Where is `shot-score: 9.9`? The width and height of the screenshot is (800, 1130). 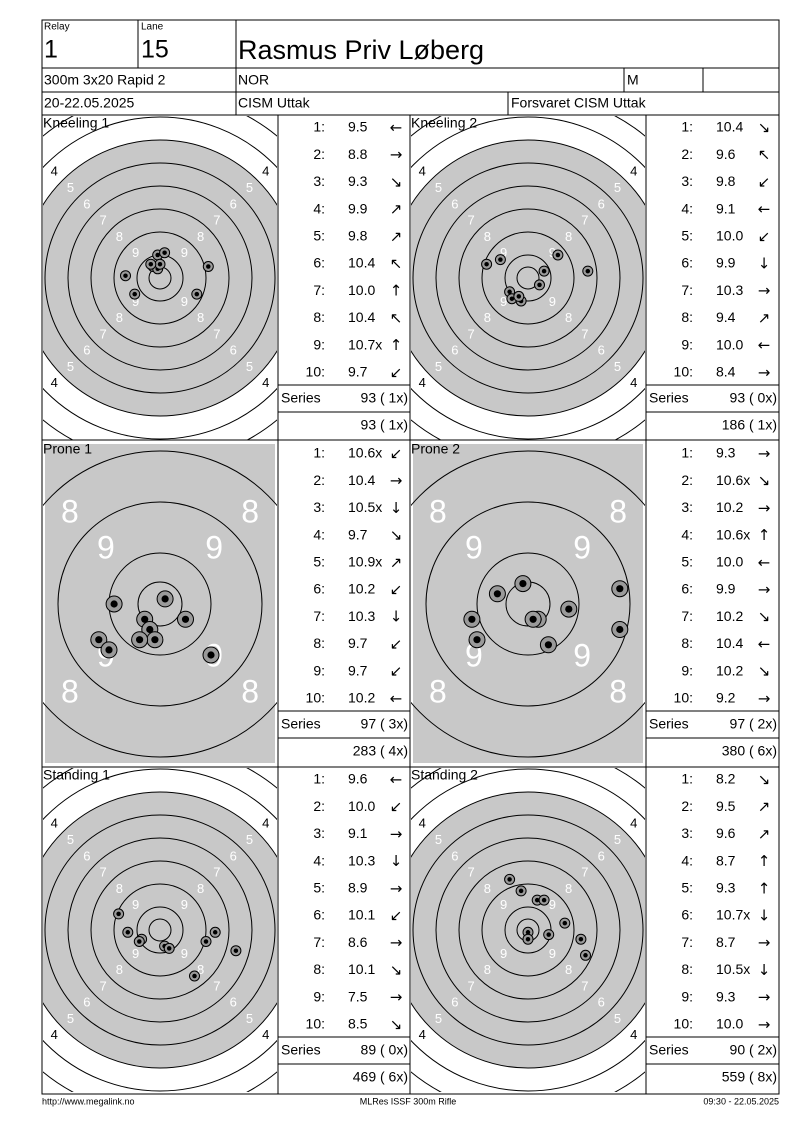 shot-score: 9.9 is located at coordinates (358, 208).